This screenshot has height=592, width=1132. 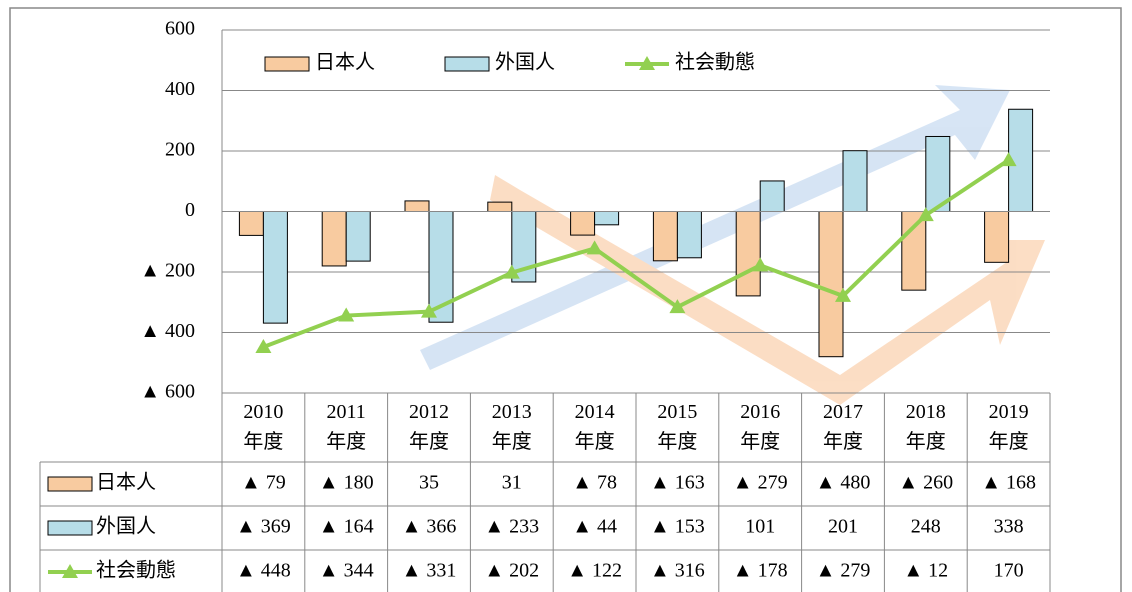 What do you see at coordinates (429, 483) in the screenshot?
I see `table-cell: 35` at bounding box center [429, 483].